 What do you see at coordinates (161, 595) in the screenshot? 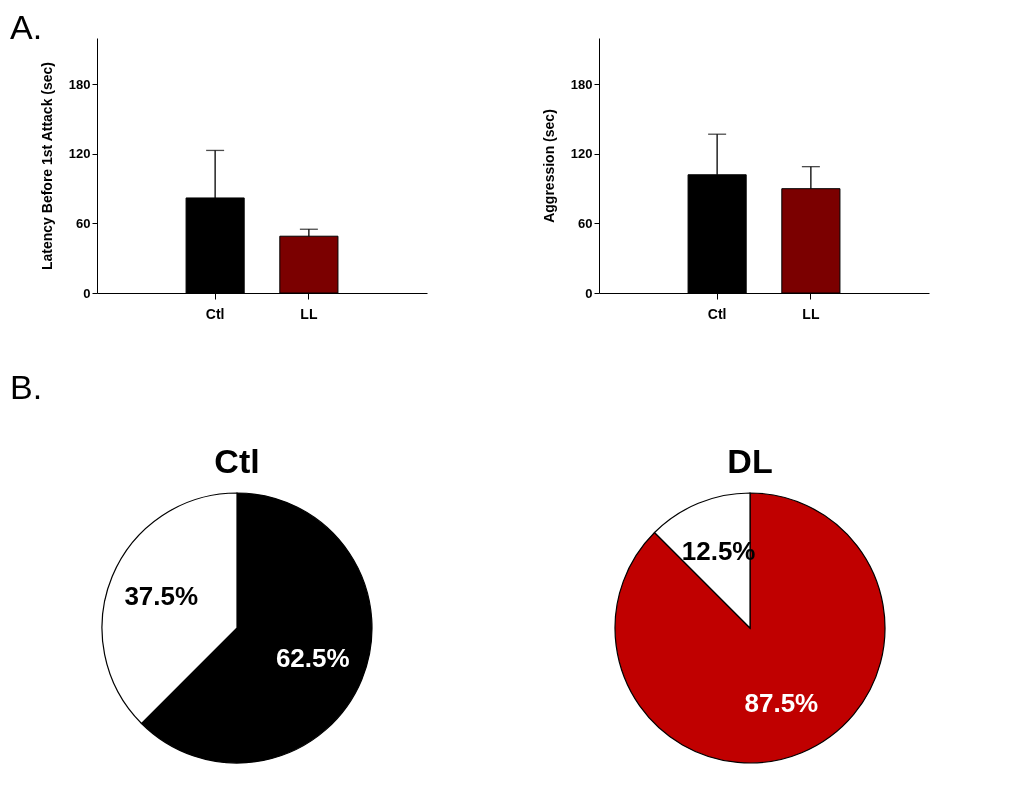
I see `data-label: 37.5%` at bounding box center [161, 595].